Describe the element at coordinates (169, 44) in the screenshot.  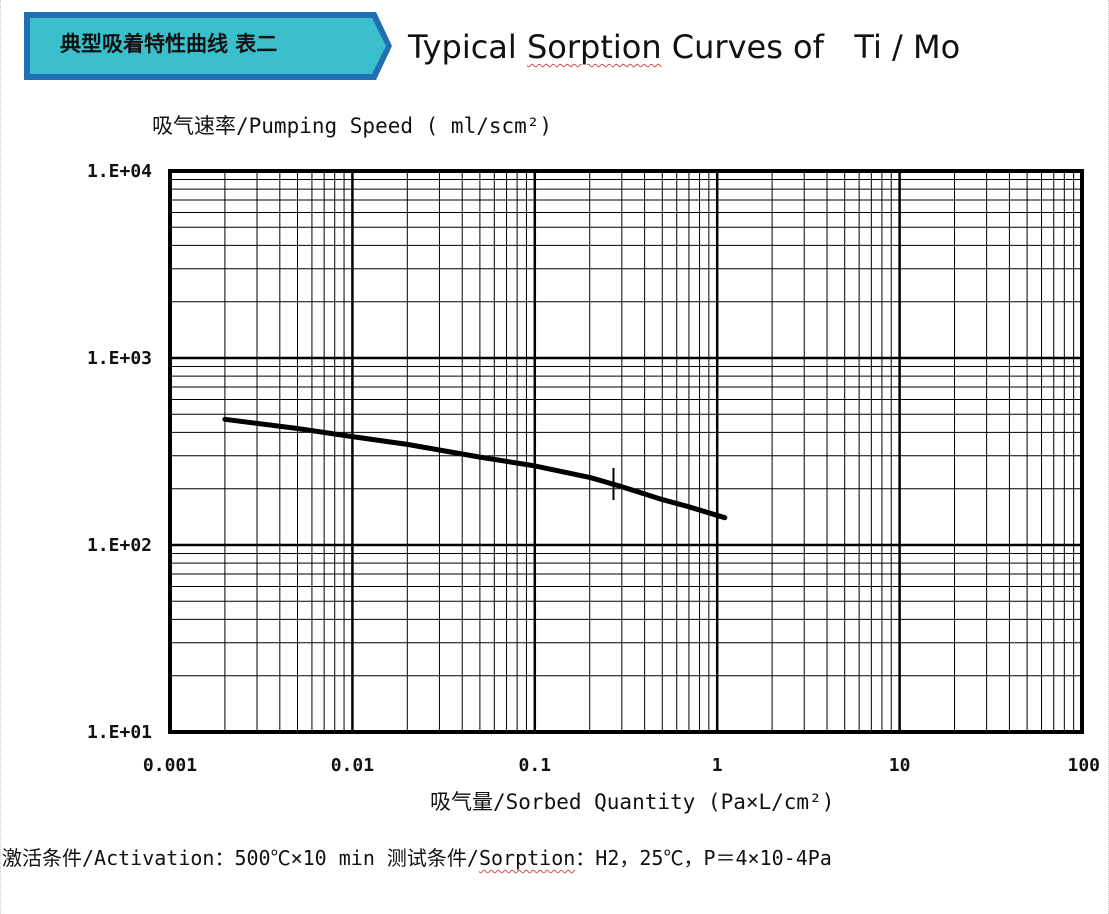
I see `badge-label: 典型吸着特性曲线 表二` at that location.